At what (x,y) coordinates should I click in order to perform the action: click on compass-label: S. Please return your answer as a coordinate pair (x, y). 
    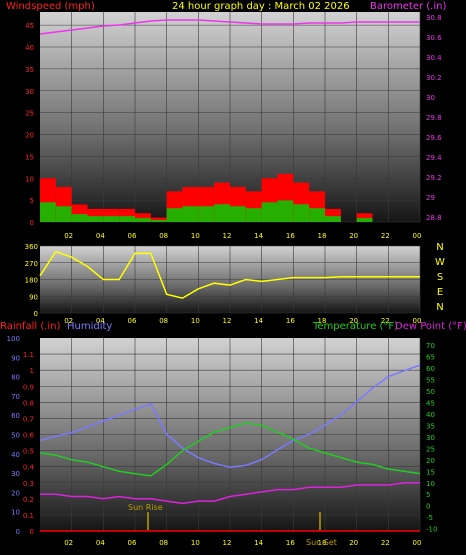
    Looking at the image, I should click on (440, 277).